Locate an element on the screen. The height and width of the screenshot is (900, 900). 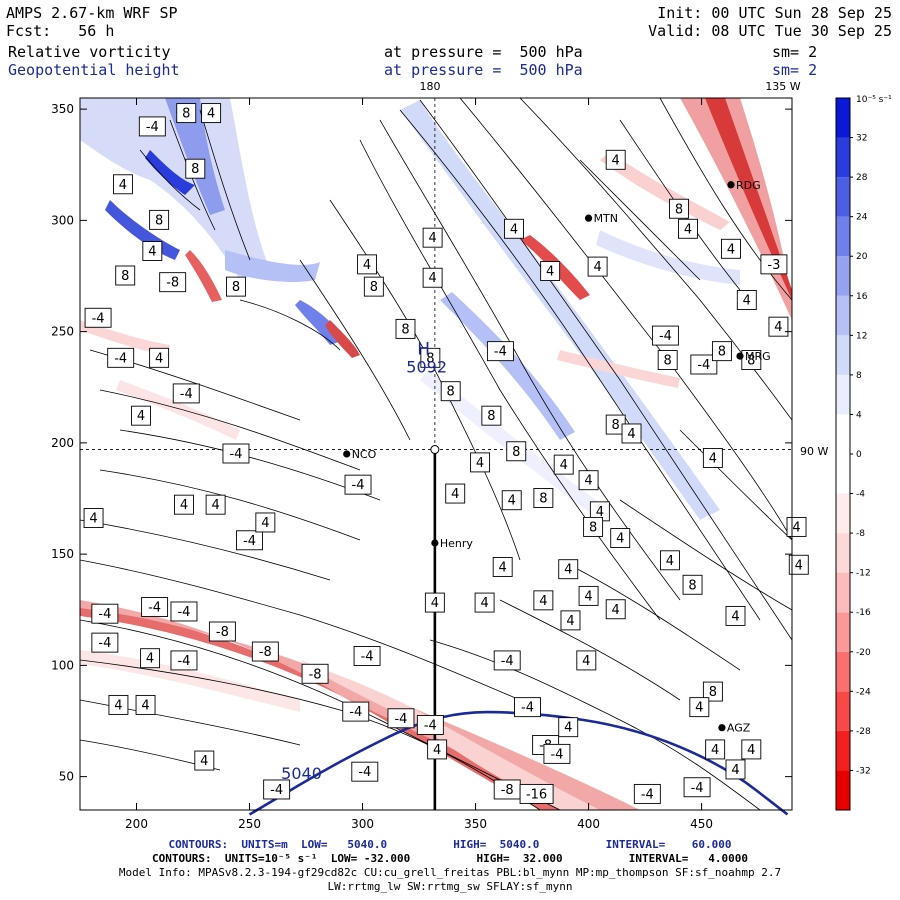
vorticity-label: -16 is located at coordinates (536, 793).